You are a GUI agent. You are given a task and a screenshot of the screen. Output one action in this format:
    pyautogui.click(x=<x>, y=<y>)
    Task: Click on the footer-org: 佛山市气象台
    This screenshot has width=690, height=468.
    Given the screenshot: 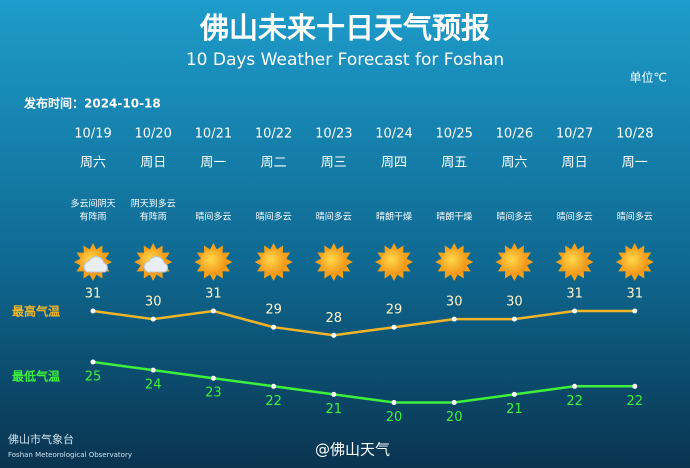 What is the action you would take?
    pyautogui.click(x=41, y=439)
    